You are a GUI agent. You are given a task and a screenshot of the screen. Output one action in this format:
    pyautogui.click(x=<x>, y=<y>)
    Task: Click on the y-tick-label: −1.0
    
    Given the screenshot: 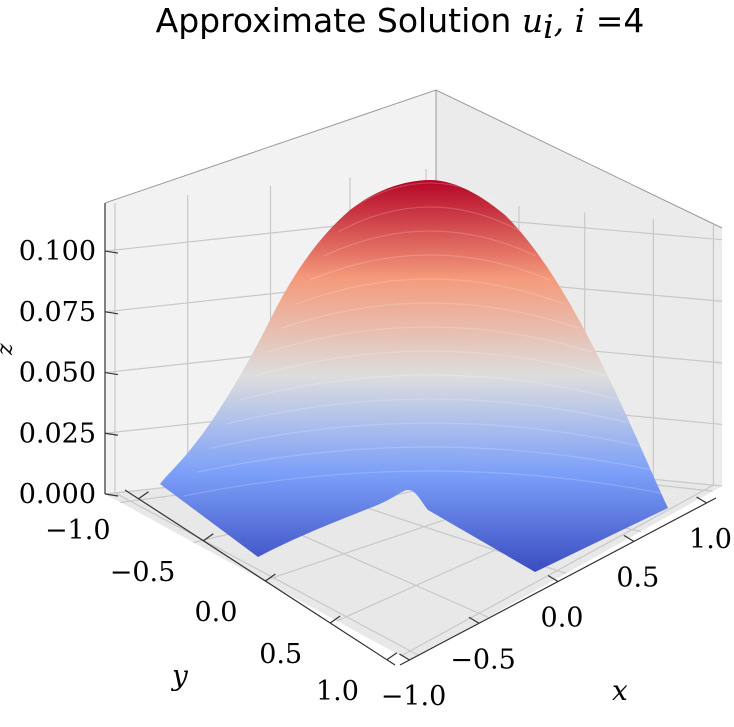 What is the action you would take?
    pyautogui.click(x=78, y=530)
    